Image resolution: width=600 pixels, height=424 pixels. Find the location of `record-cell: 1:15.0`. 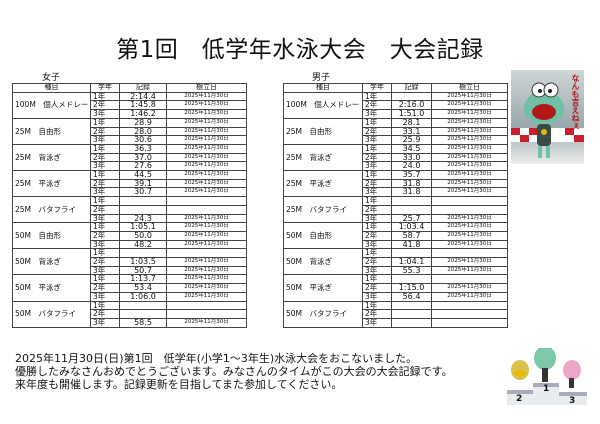

record-cell: 1:15.0 is located at coordinates (411, 288).